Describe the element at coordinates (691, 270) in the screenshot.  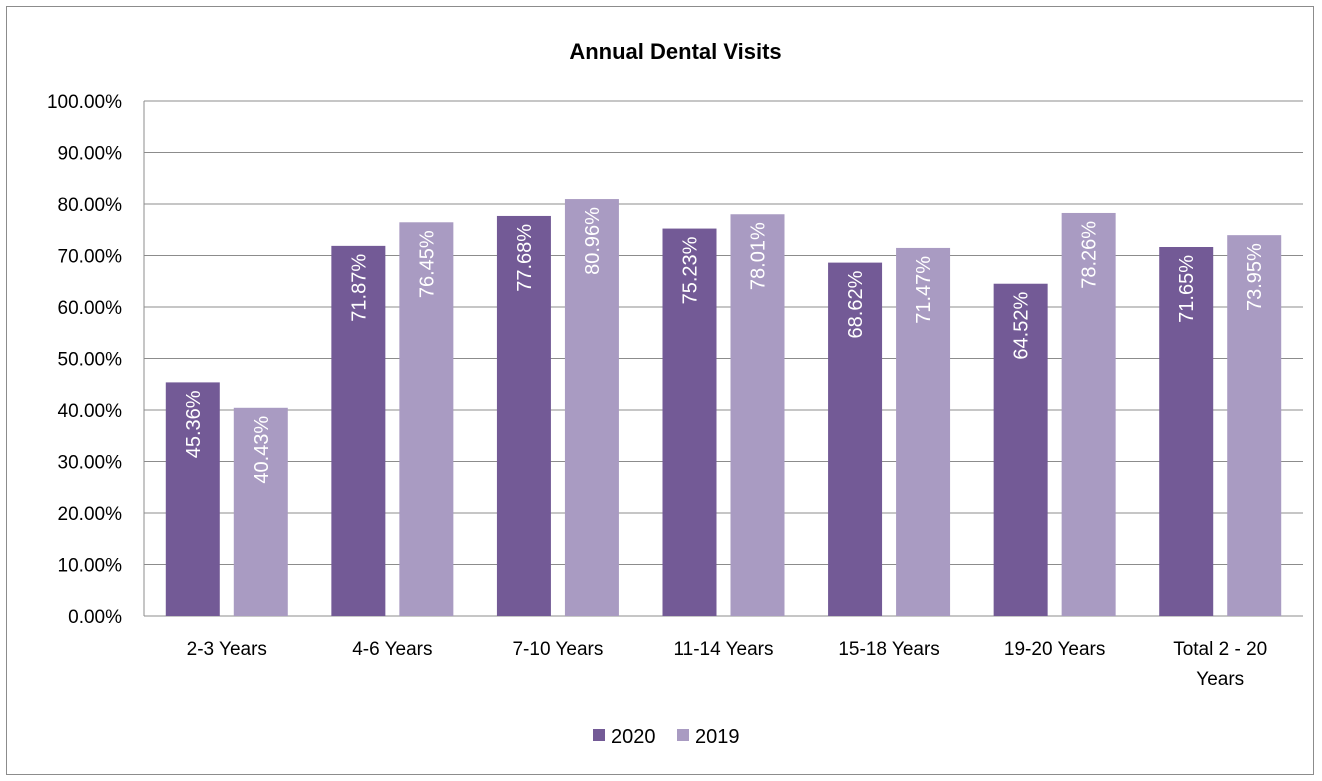
I see `data-label: 75.23%` at that location.